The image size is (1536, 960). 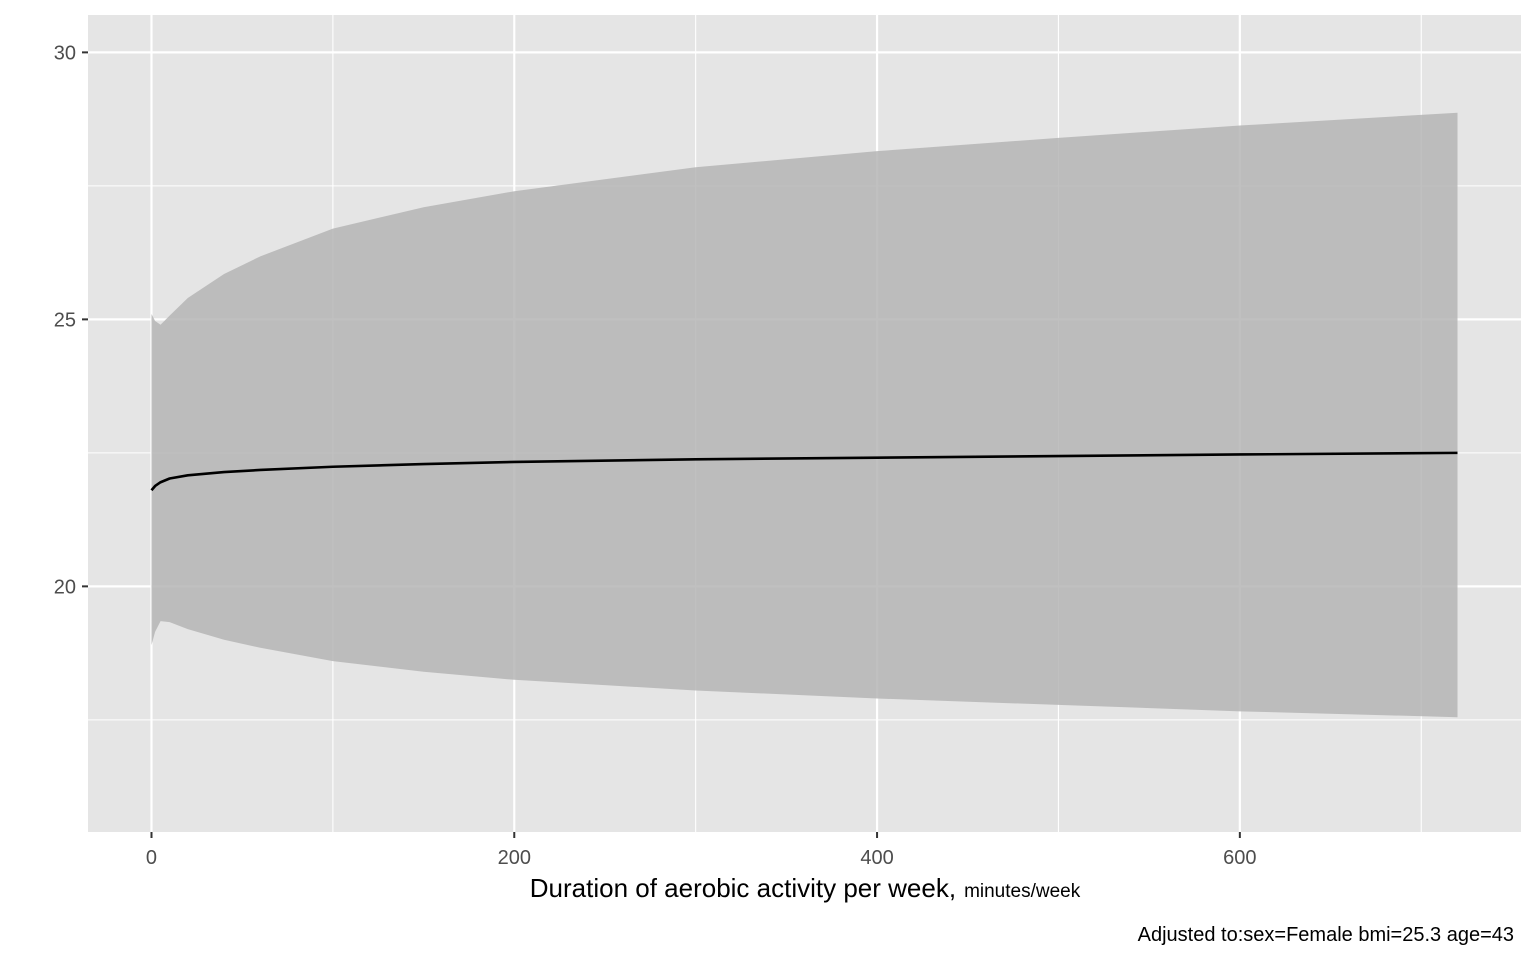 I want to click on caption: Adjusted to:sex=Female bmi=25.3 age=43, so click(x=1326, y=935).